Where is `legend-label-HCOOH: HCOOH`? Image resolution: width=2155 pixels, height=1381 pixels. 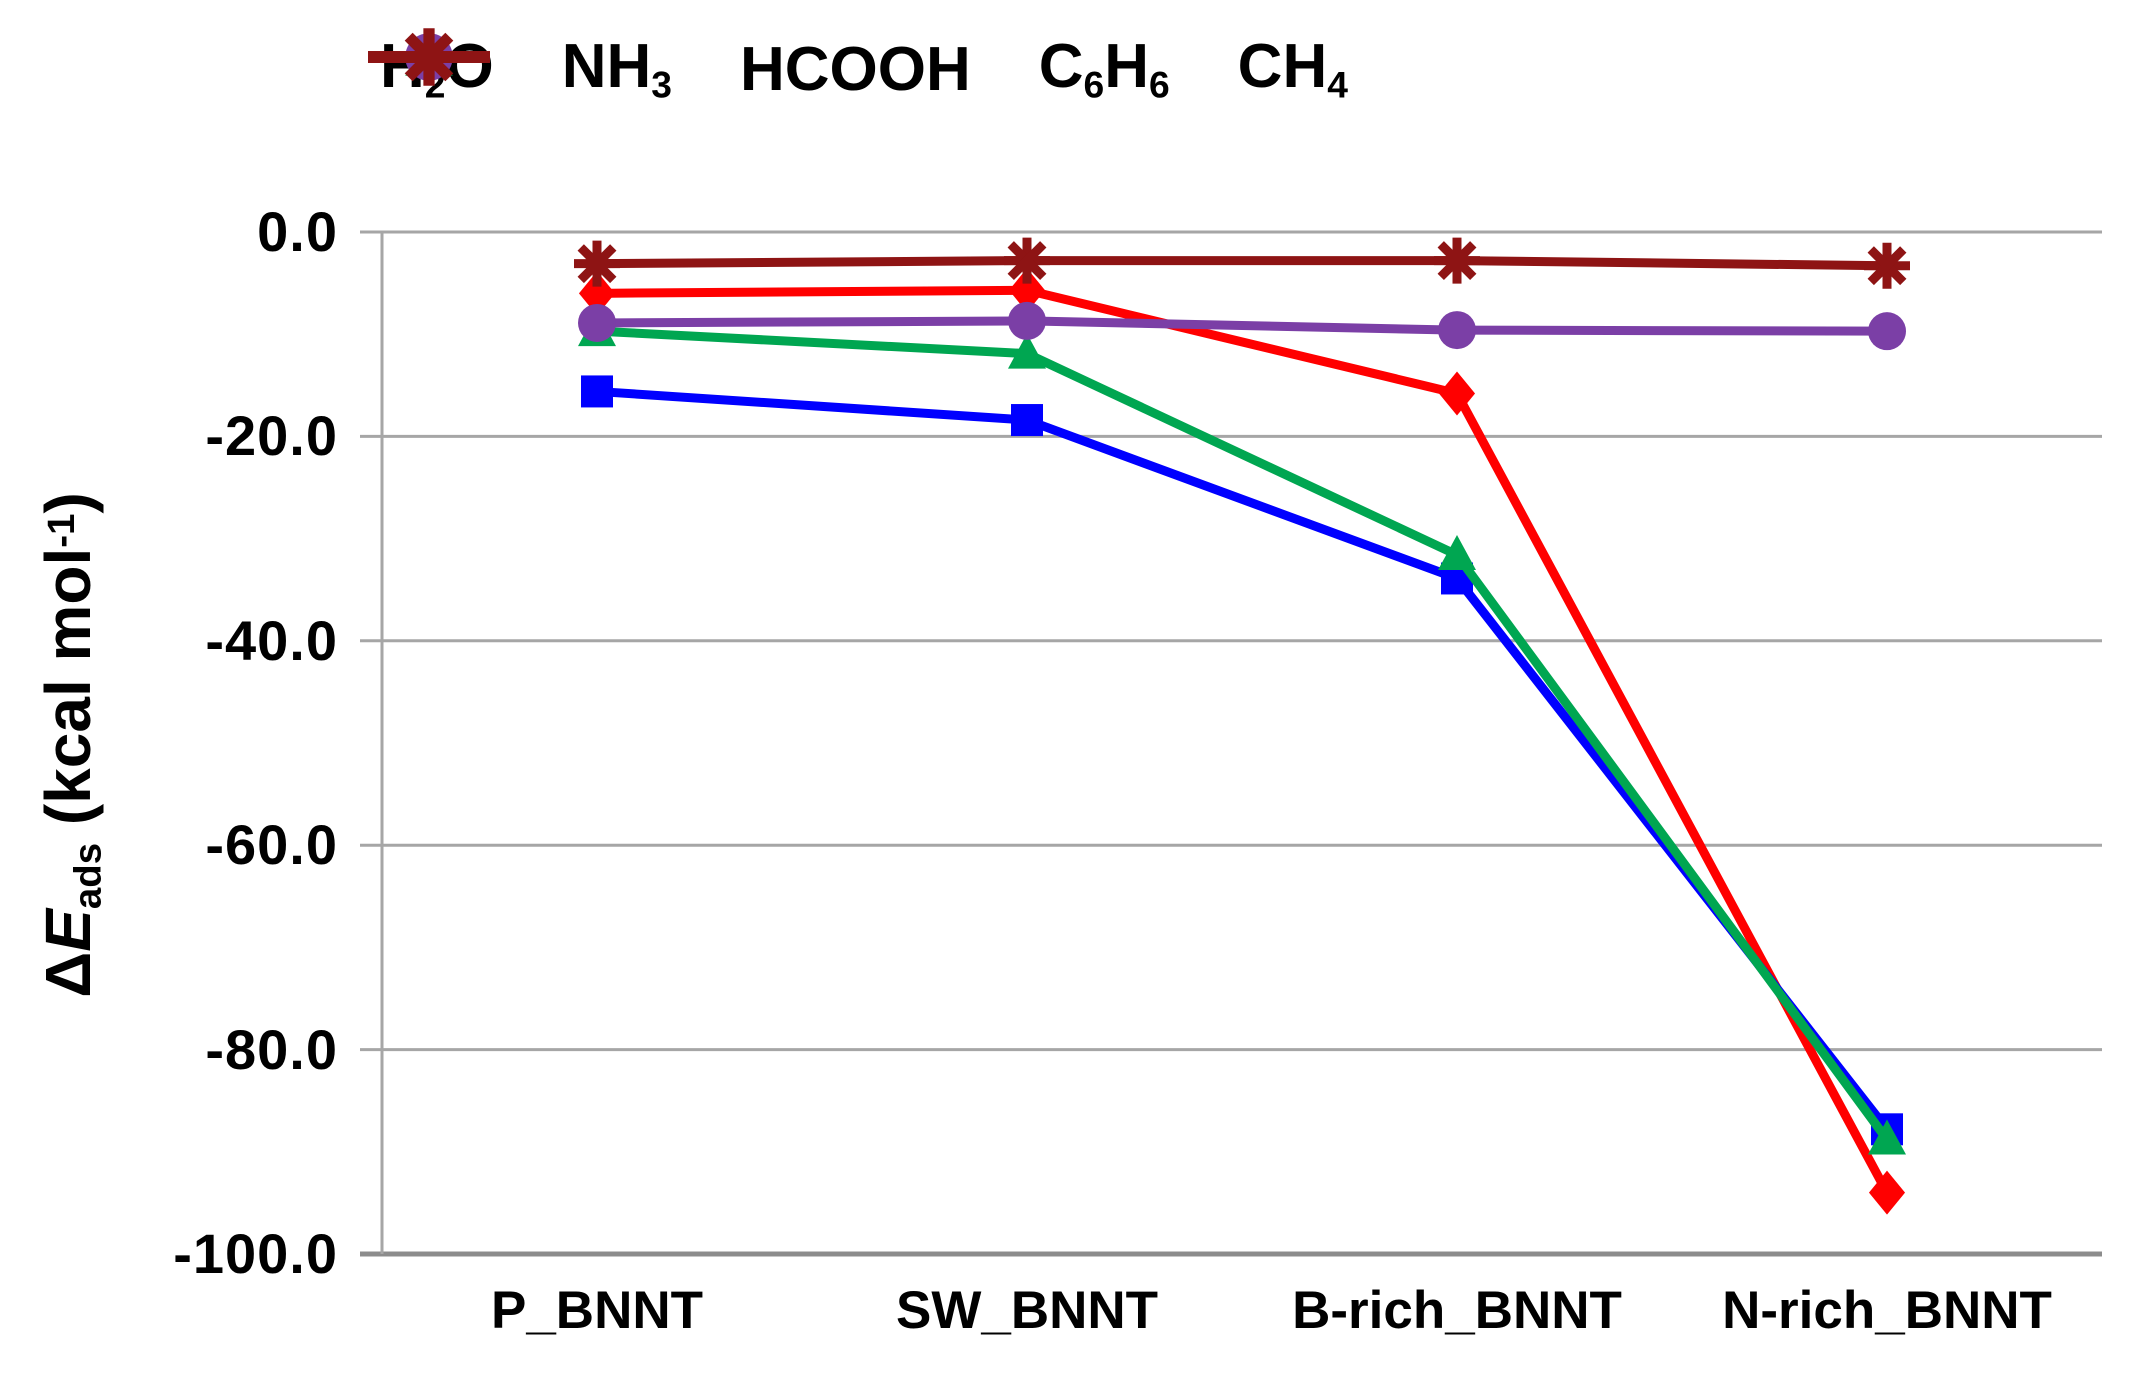 legend-label-HCOOH: HCOOH is located at coordinates (855, 69).